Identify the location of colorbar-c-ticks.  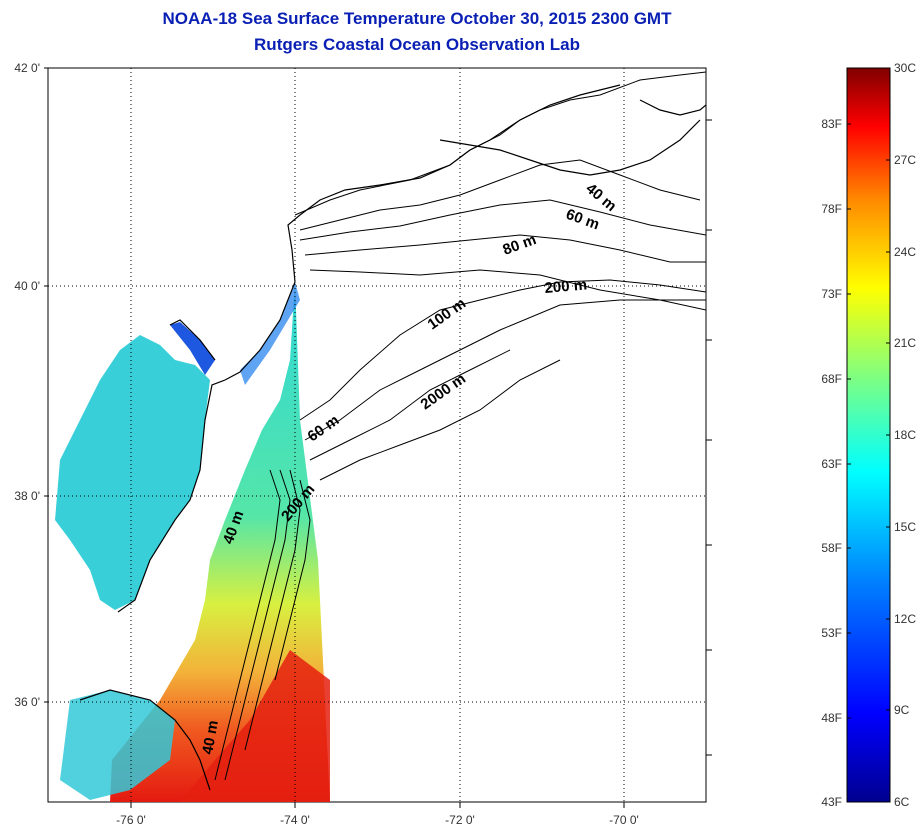
(888, 435).